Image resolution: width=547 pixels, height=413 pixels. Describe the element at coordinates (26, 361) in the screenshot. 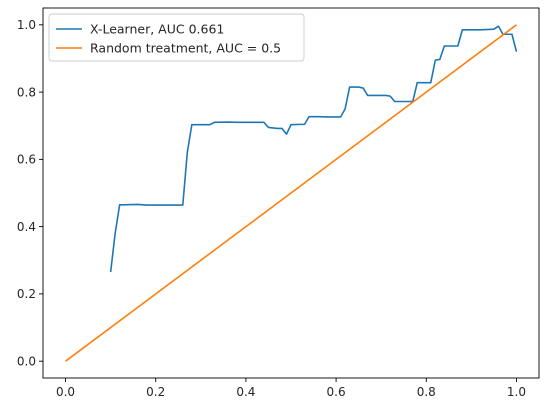

I see `y-tick-label: 0.0` at that location.